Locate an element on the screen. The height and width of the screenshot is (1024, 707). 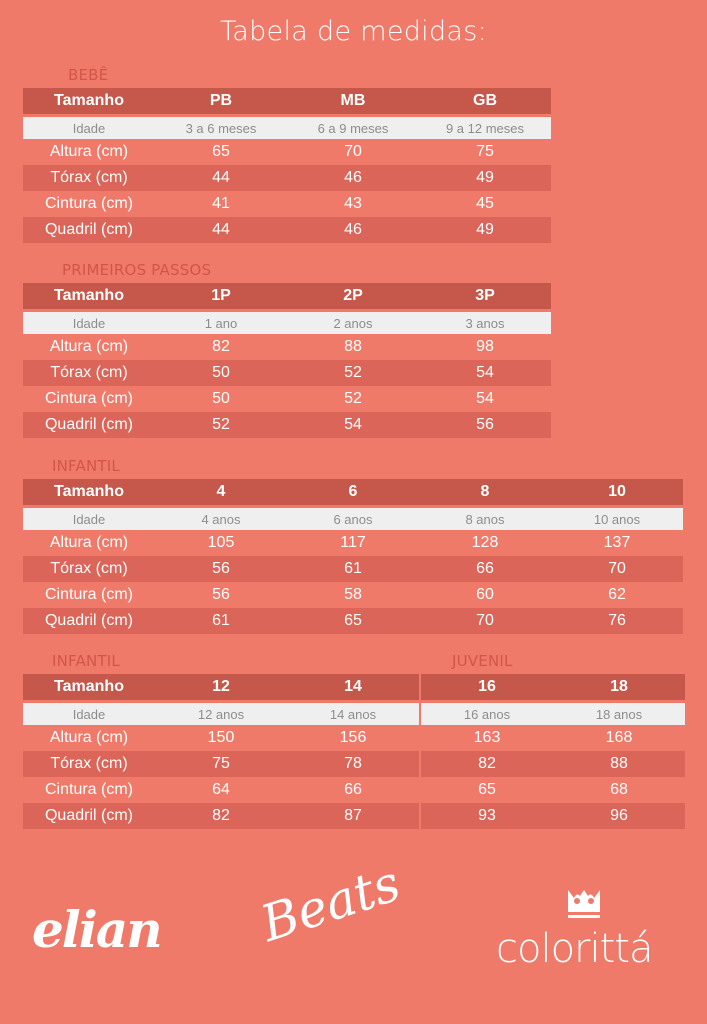
measure-row: Quadril (cm) 61 65 70 76 is located at coordinates (353, 621).